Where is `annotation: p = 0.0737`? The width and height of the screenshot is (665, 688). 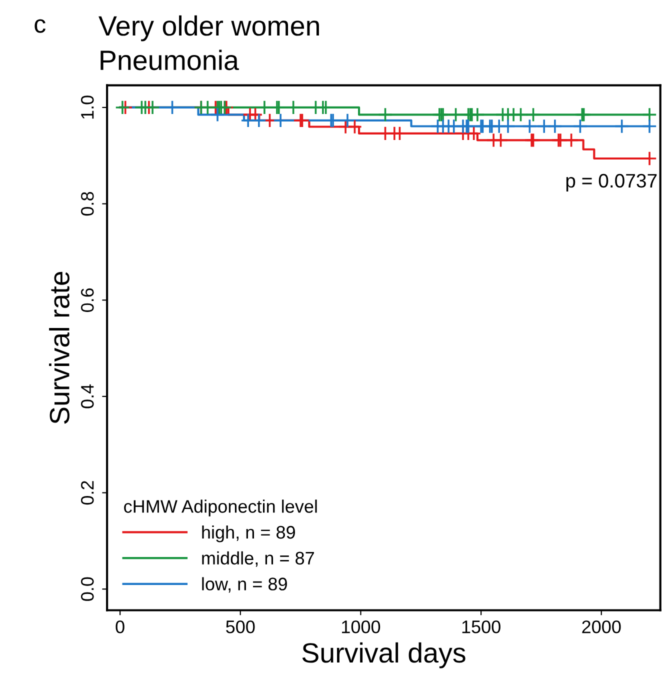 annotation: p = 0.0737 is located at coordinates (611, 183).